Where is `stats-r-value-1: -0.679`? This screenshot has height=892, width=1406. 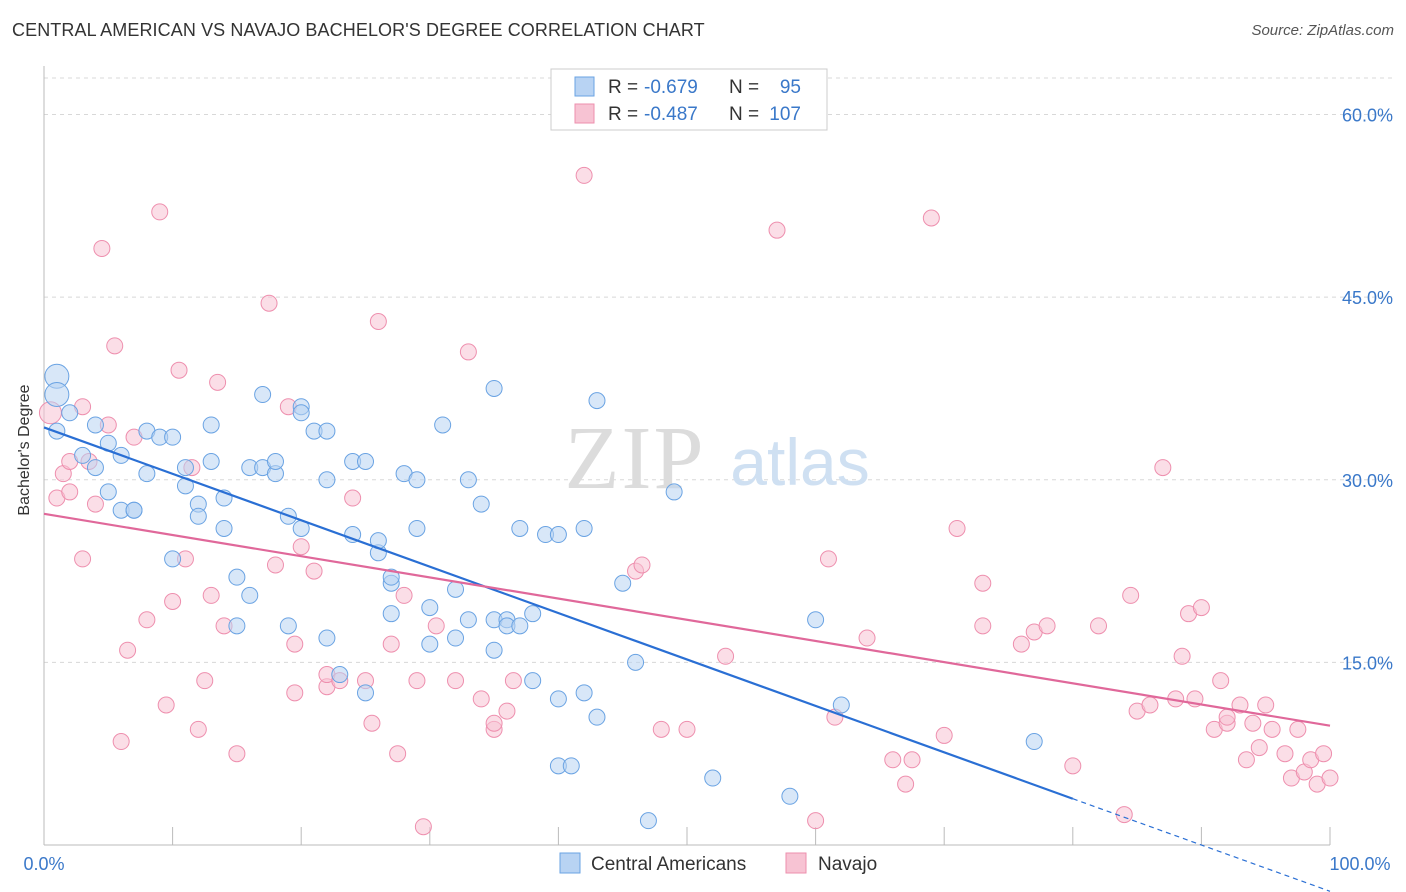 stats-r-value-1: -0.679 is located at coordinates (671, 87).